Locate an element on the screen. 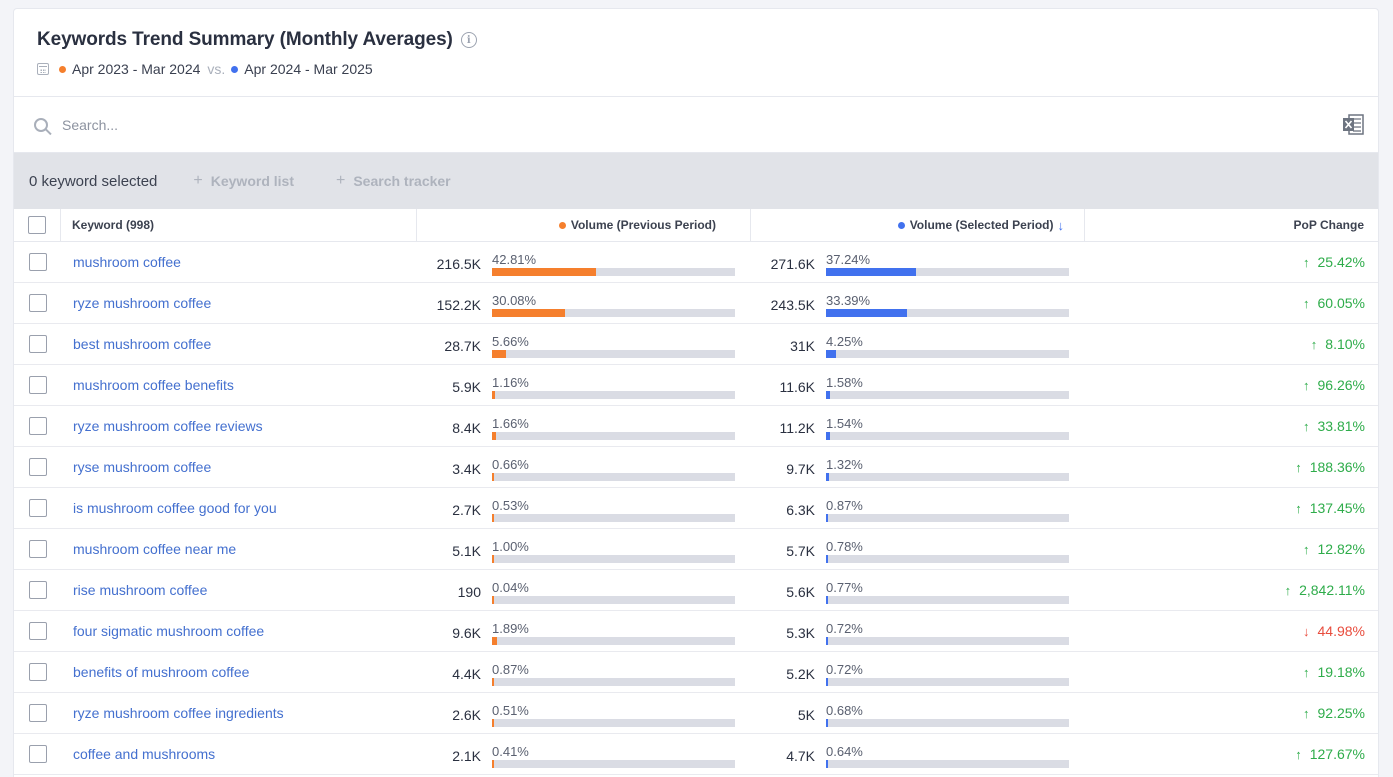 The image size is (1393, 777). column-keyword-label: Keyword (998) is located at coordinates (113, 225).